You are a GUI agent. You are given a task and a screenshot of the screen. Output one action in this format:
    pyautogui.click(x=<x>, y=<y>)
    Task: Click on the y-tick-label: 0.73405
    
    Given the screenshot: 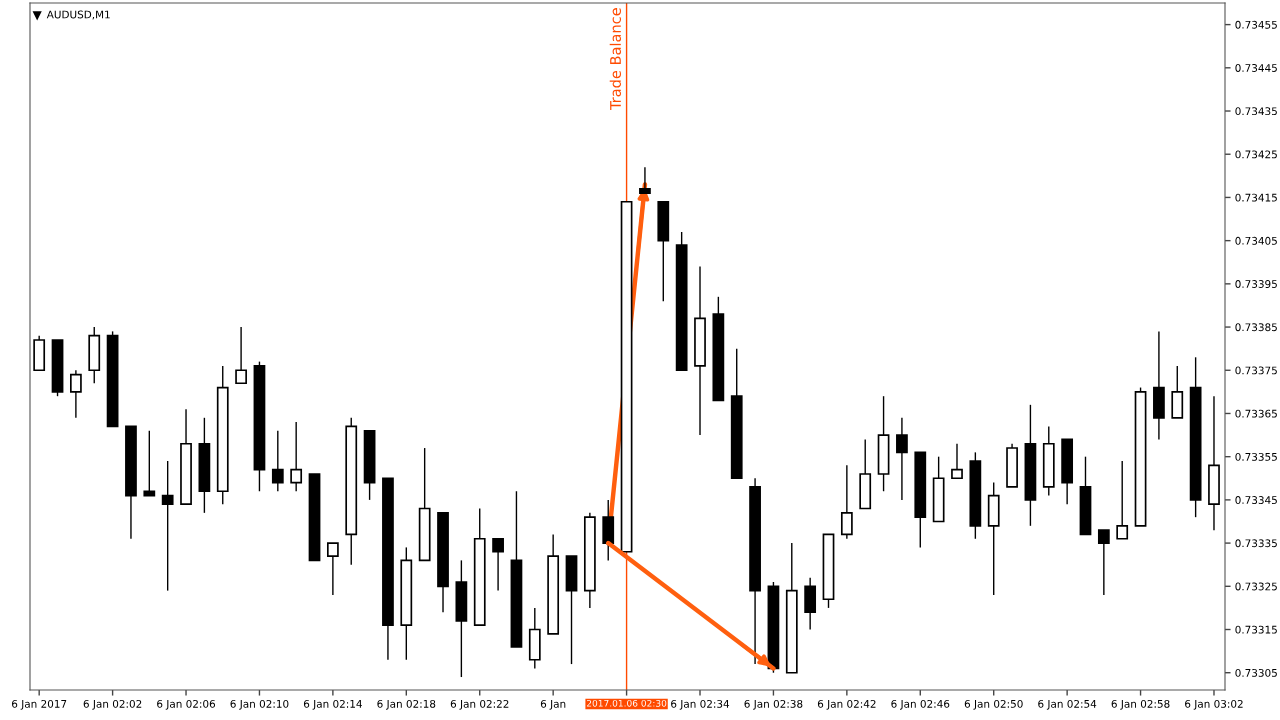 What is the action you would take?
    pyautogui.click(x=1256, y=240)
    